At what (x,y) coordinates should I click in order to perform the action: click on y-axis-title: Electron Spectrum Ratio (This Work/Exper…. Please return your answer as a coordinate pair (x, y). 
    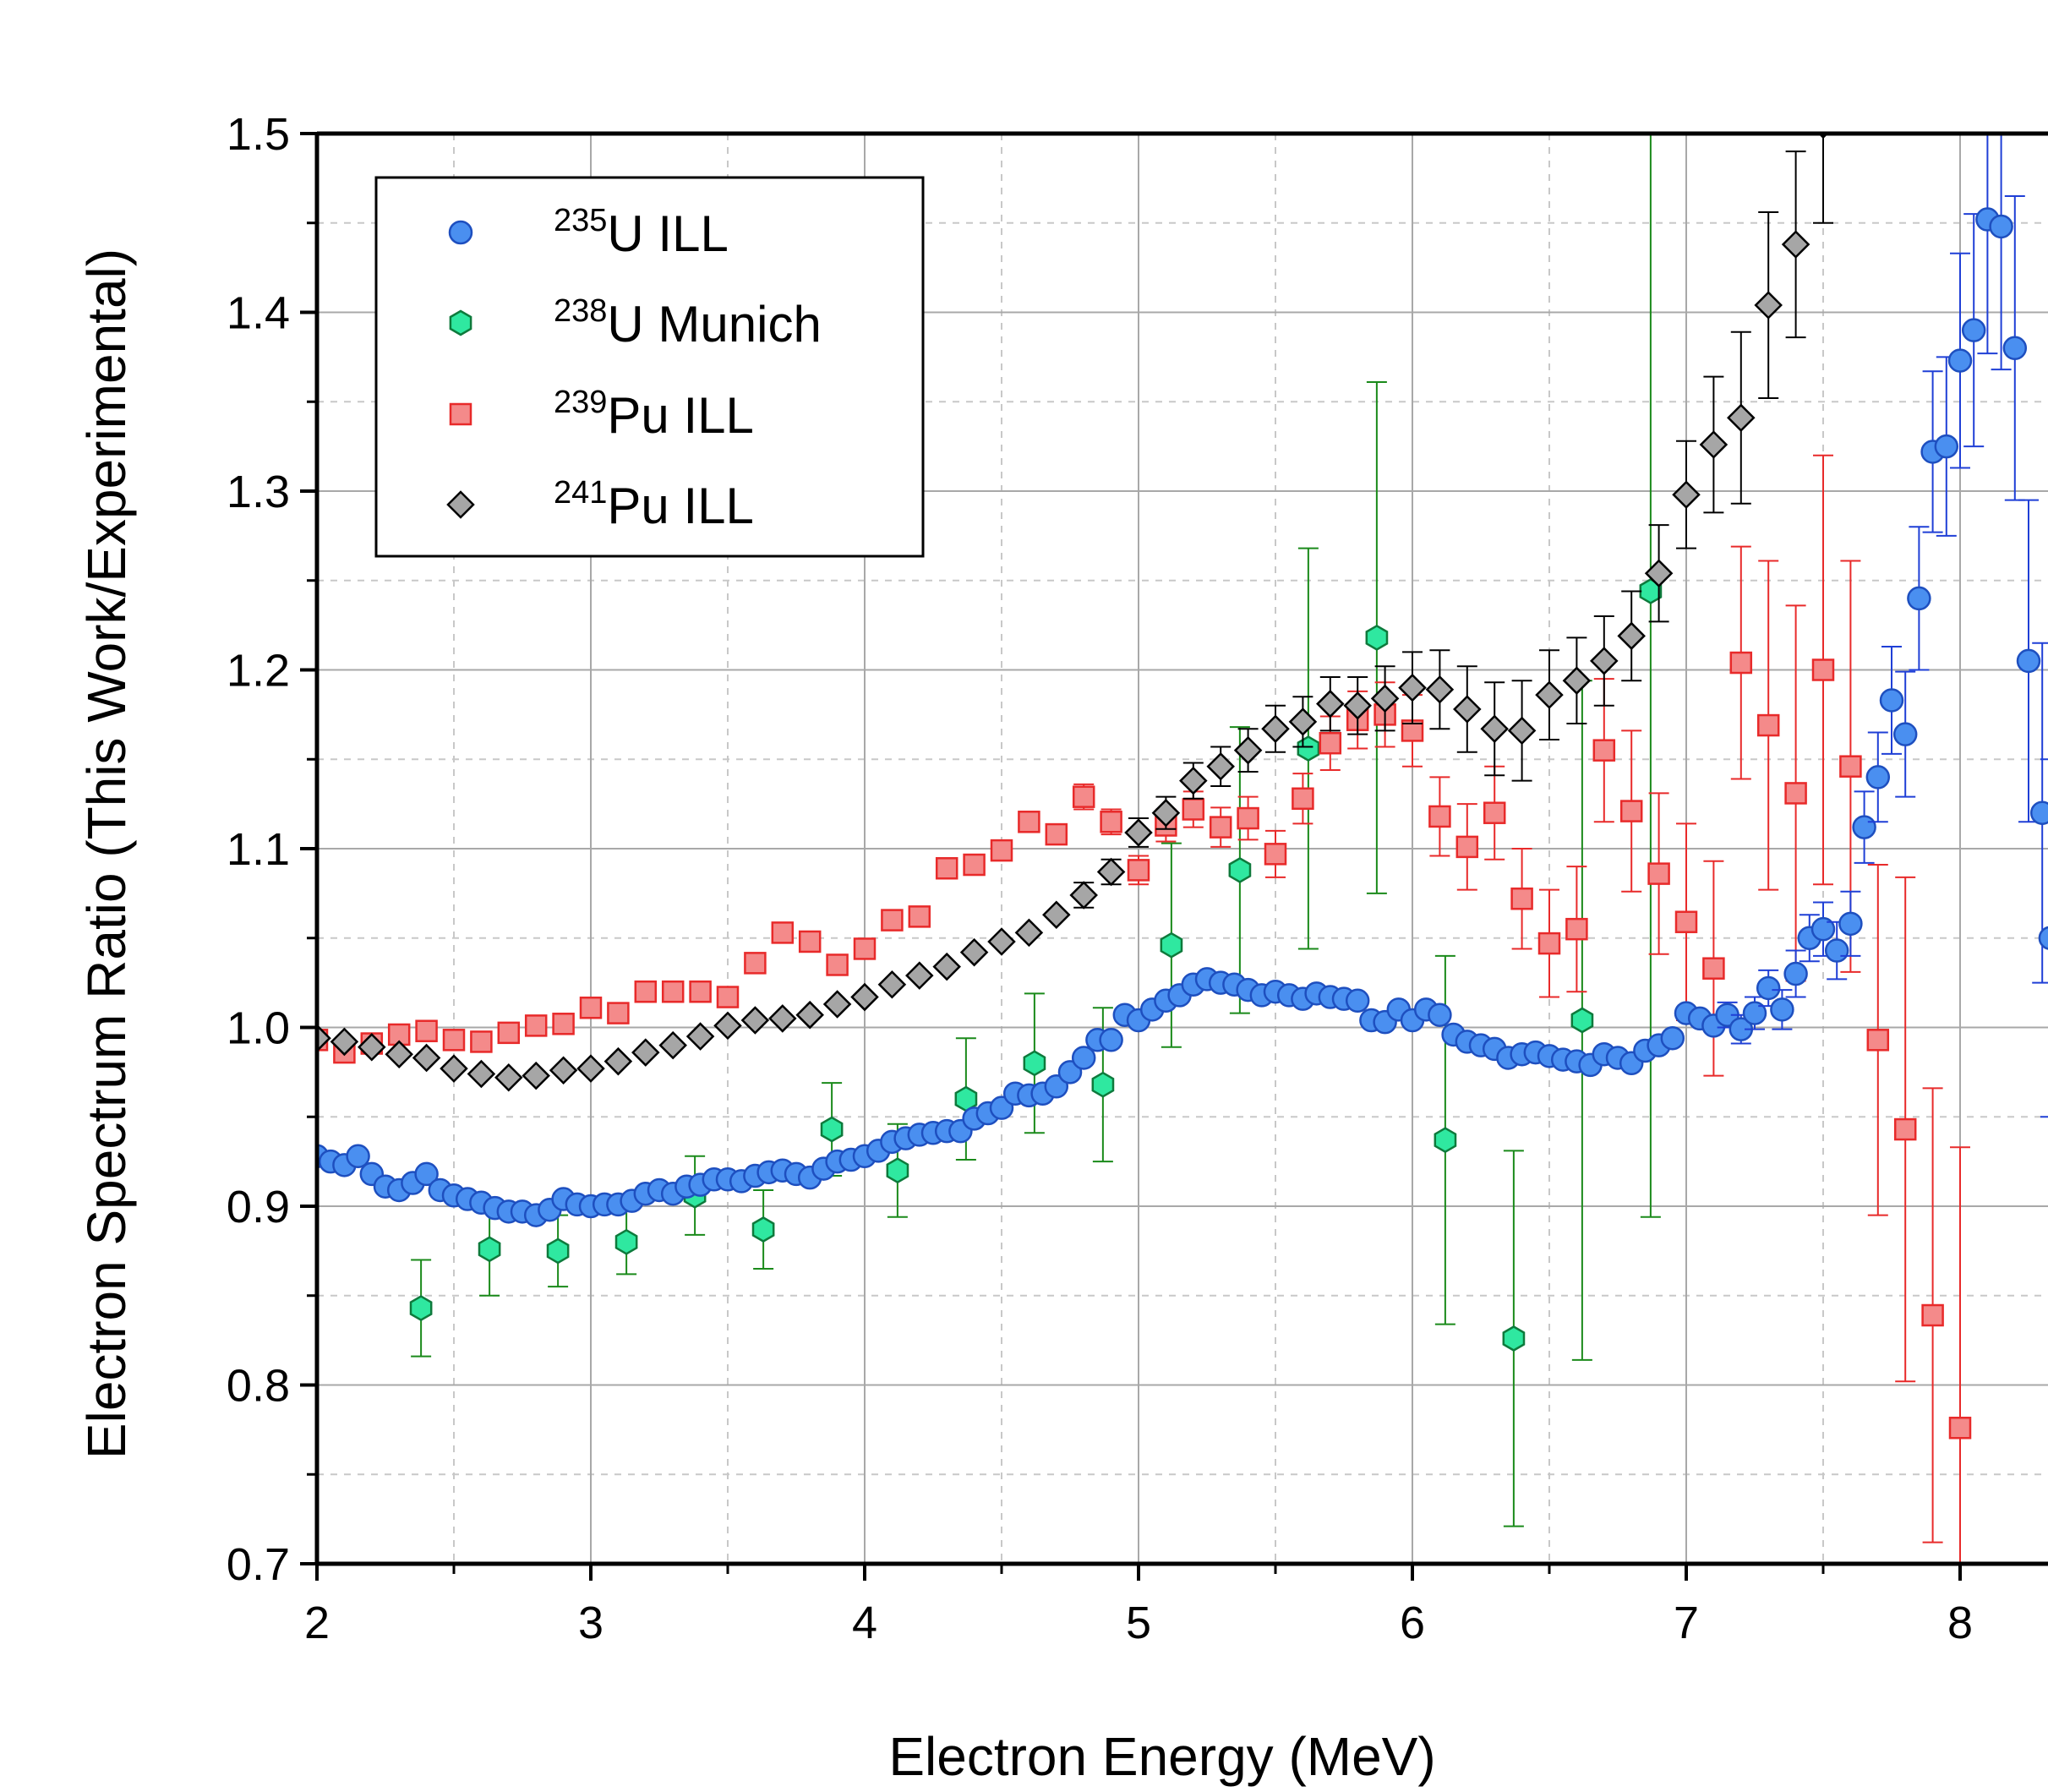
    Looking at the image, I should click on (106, 854).